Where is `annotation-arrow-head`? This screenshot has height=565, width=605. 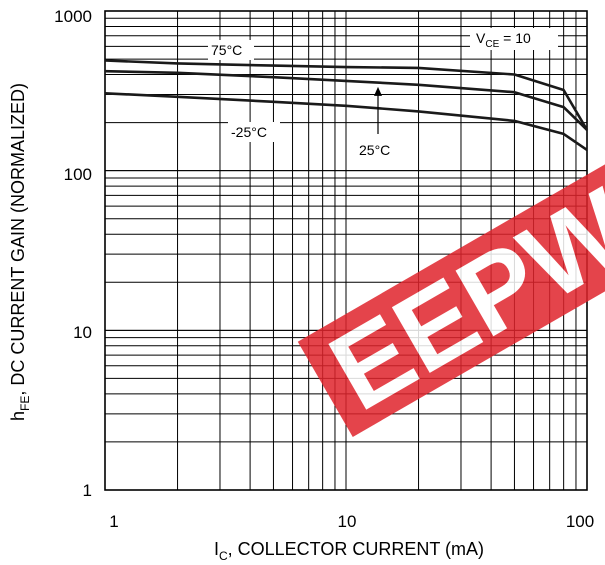
annotation-arrow-head is located at coordinates (378, 91).